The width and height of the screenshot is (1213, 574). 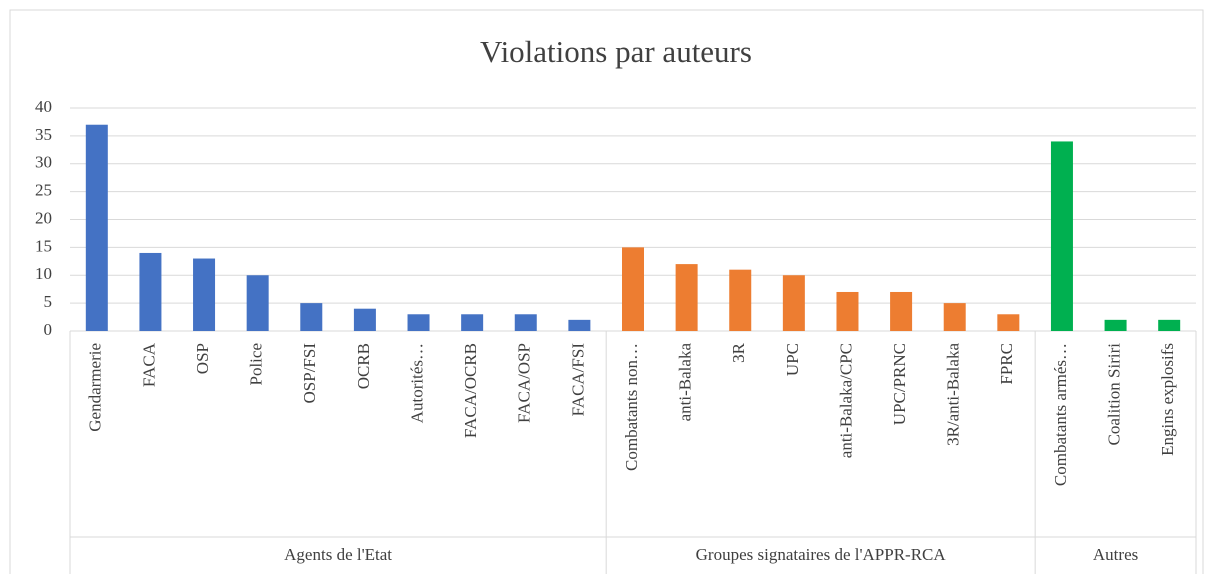 I want to click on group-label: Groupes signataires de l'APPR-RCA, so click(x=821, y=554).